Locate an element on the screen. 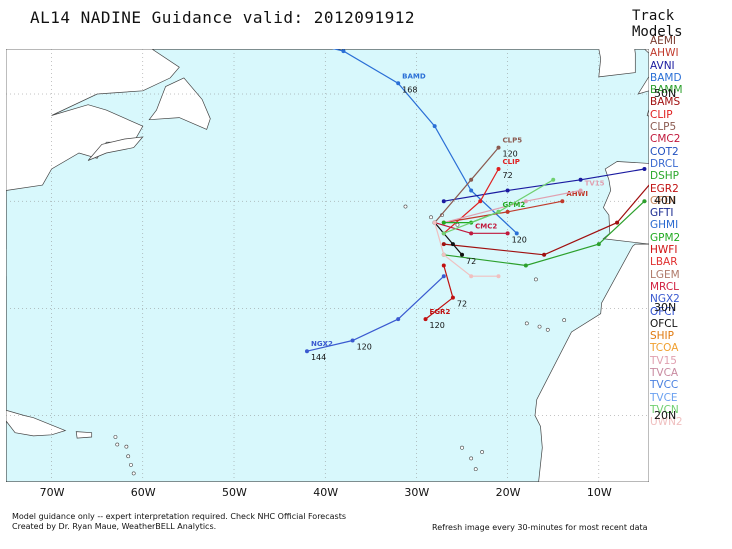  legend-item-ofci: OFCI is located at coordinates (662, 311).